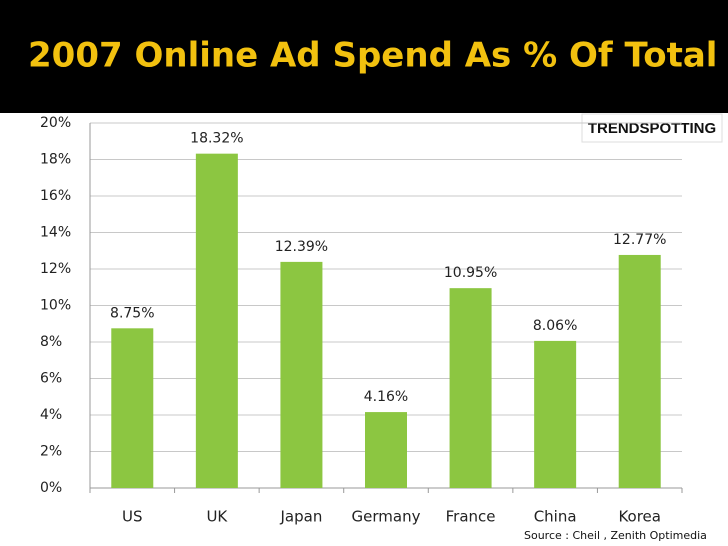 The height and width of the screenshot is (546, 728). What do you see at coordinates (471, 517) in the screenshot?
I see `x-tick-label: France` at bounding box center [471, 517].